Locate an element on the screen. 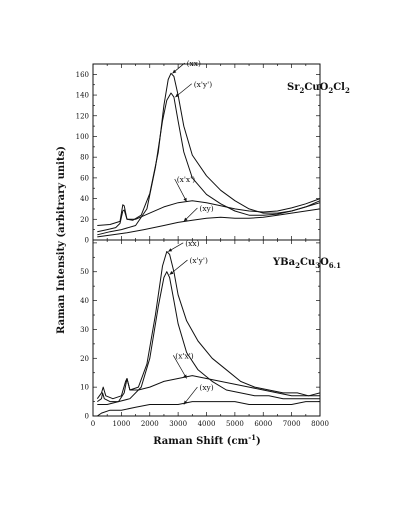 This screenshot has height=529, width=409. y-tick-label: 140 is located at coordinates (82, 96).